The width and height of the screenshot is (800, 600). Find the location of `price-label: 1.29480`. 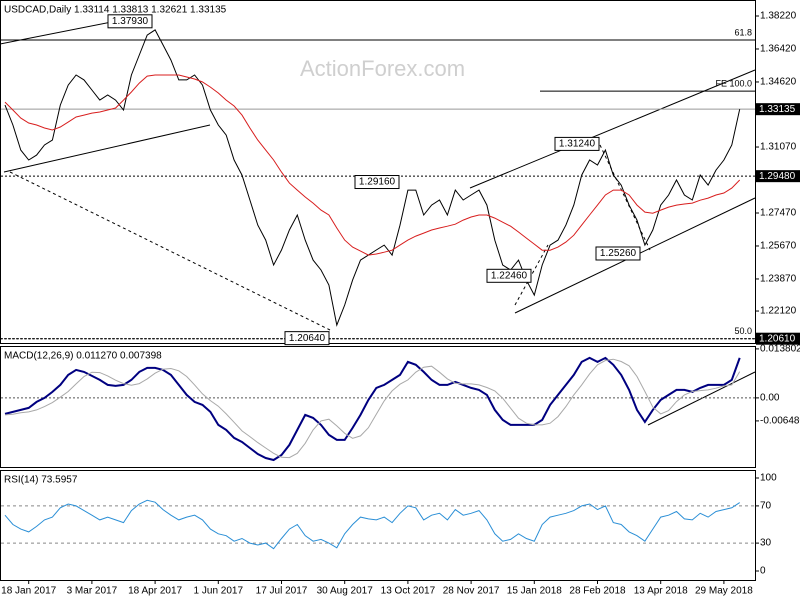

price-label: 1.29480 is located at coordinates (777, 176).